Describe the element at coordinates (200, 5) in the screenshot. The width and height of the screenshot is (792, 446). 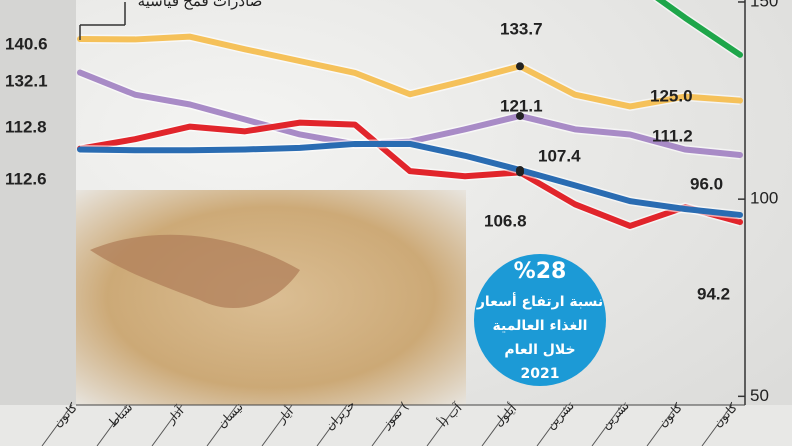
I see `annotation: صادرات قمح قياسية` at that location.